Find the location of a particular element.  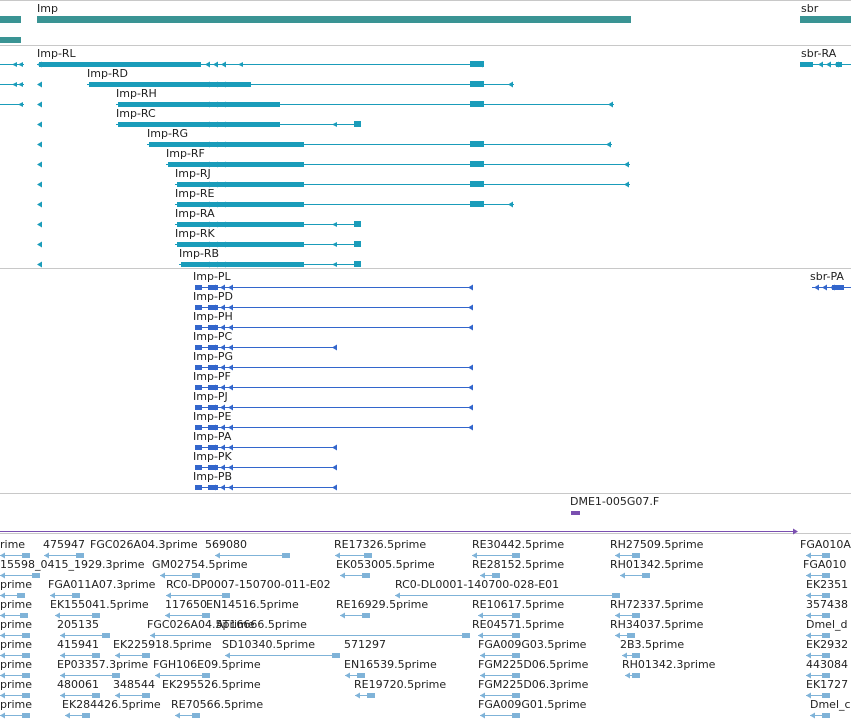

gene-imp-bar is located at coordinates (334, 19).